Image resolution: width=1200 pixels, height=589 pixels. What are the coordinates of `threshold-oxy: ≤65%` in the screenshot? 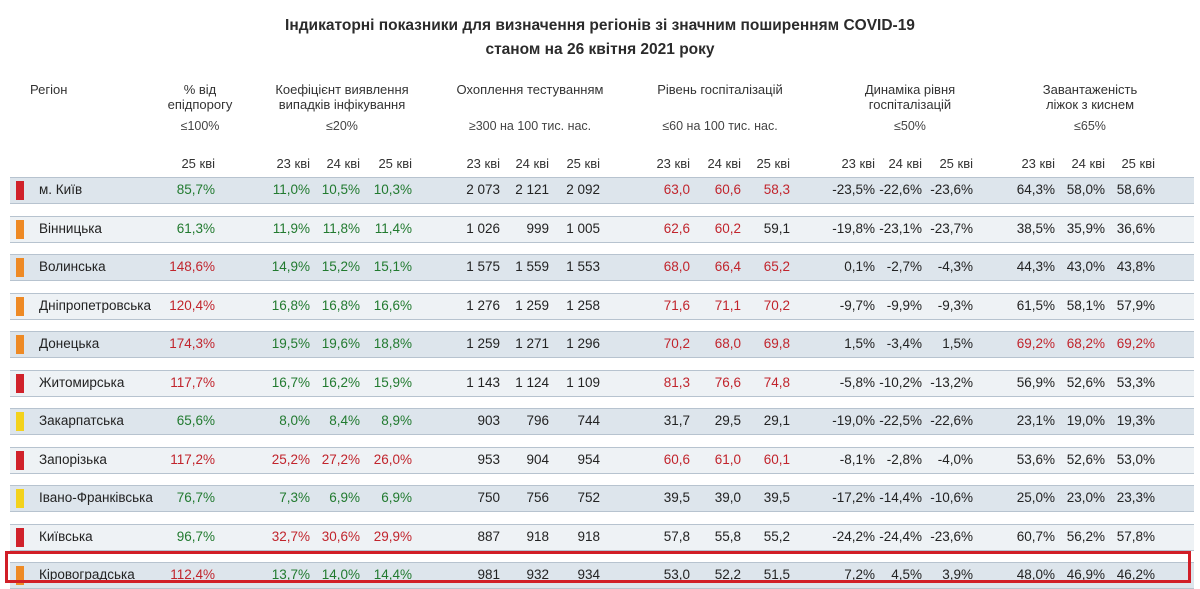 It's located at (1090, 126).